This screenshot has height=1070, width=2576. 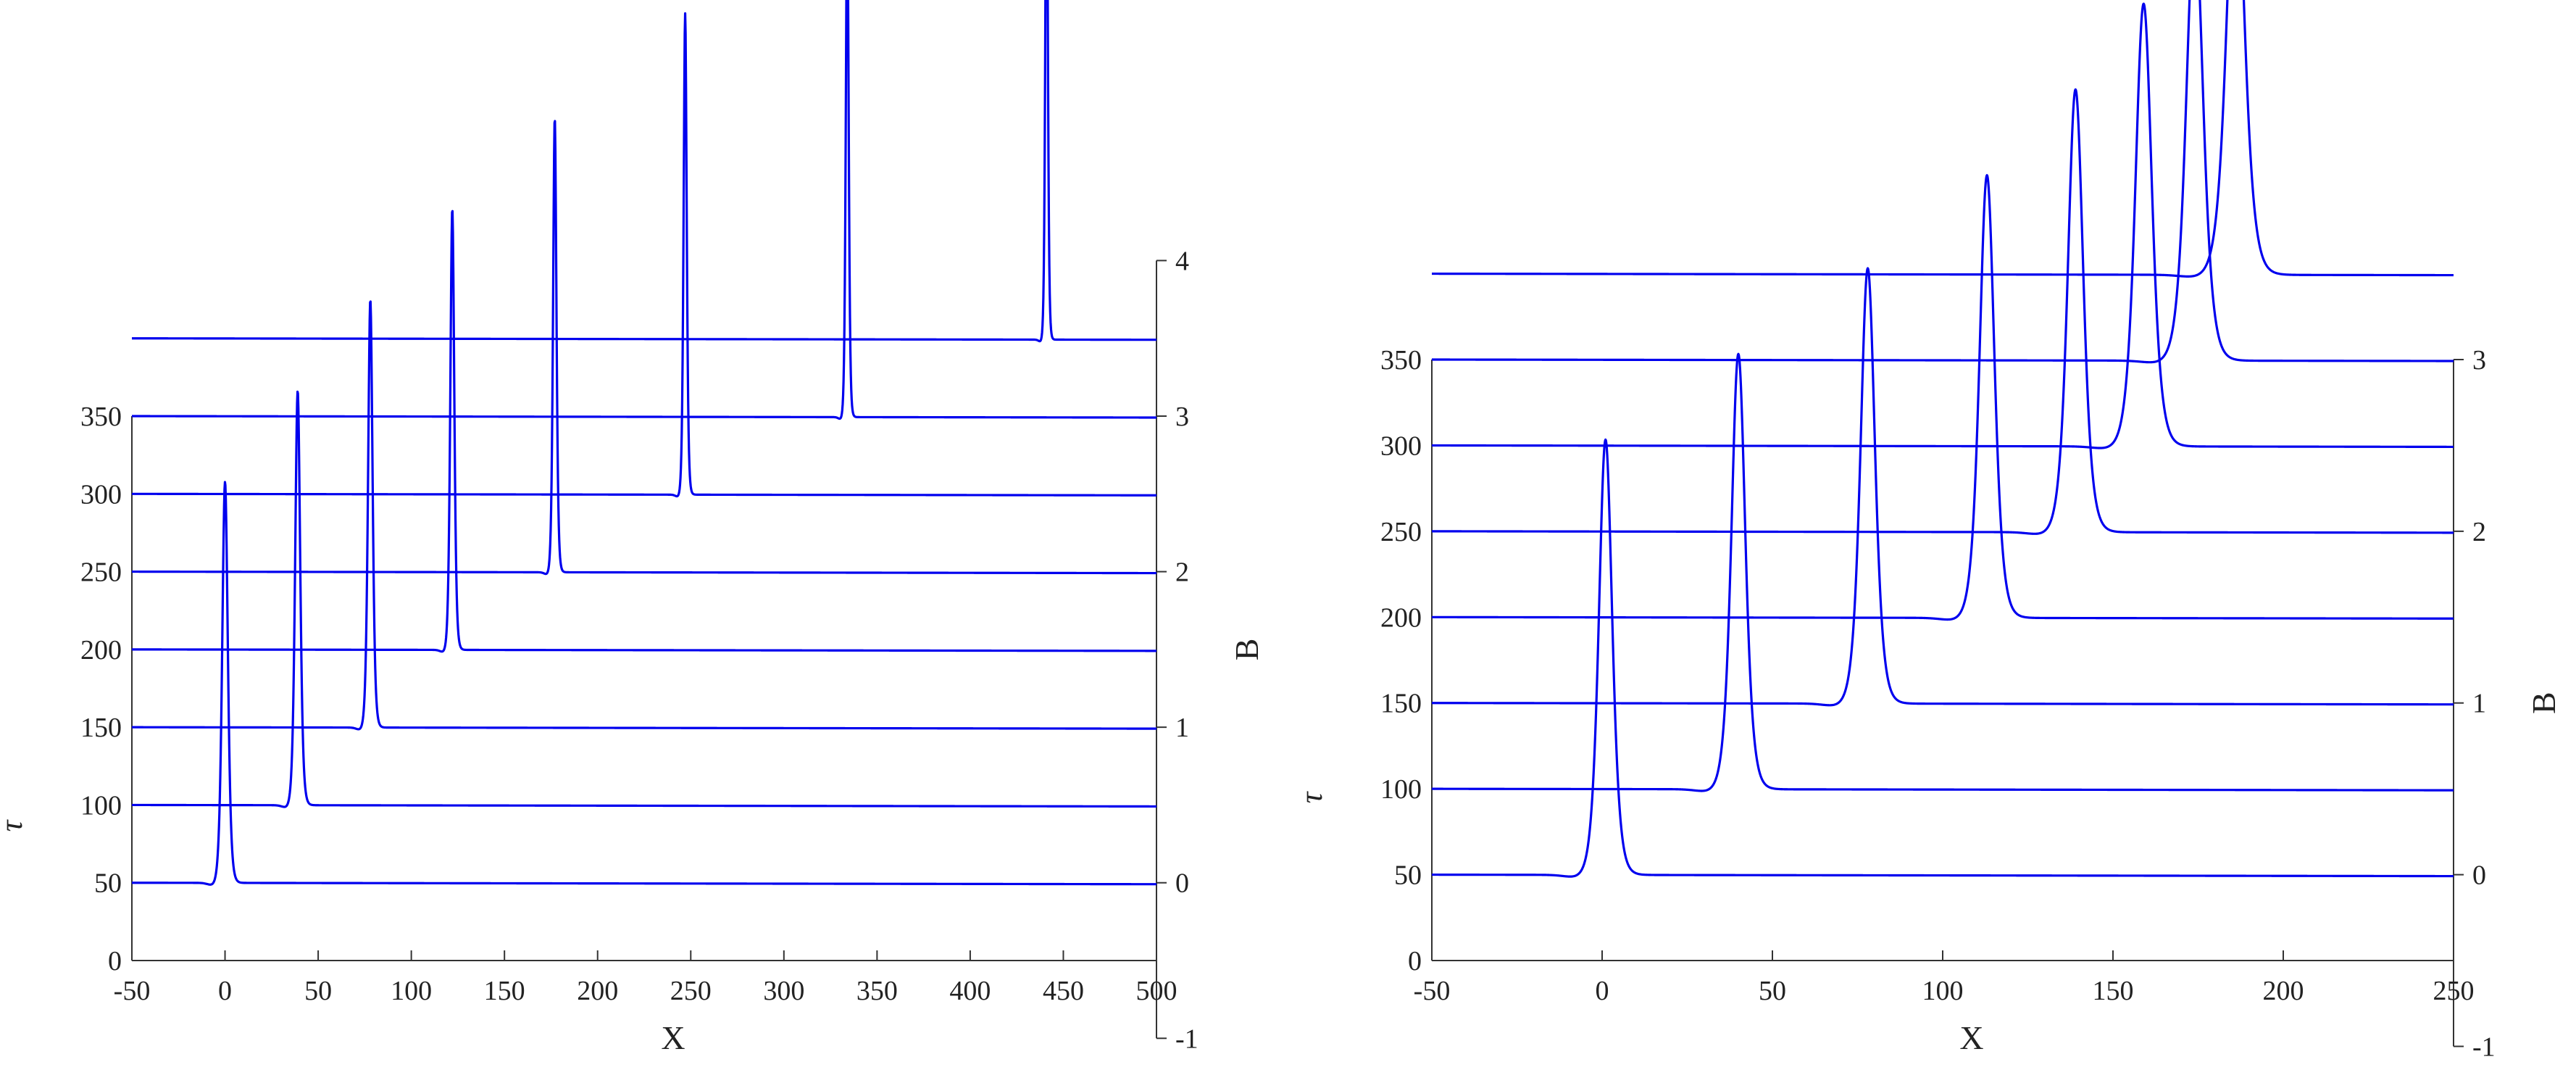 I want to click on x-tick-label: 450, so click(x=1063, y=991).